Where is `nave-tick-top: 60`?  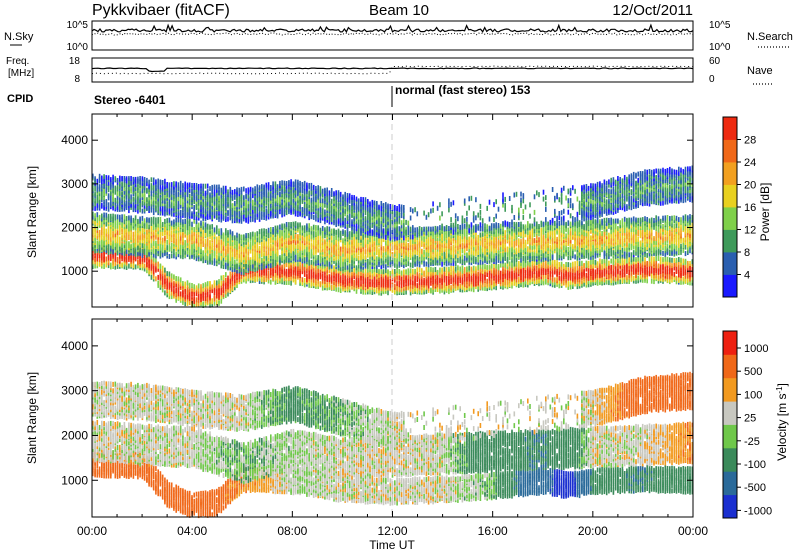 nave-tick-top: 60 is located at coordinates (715, 61).